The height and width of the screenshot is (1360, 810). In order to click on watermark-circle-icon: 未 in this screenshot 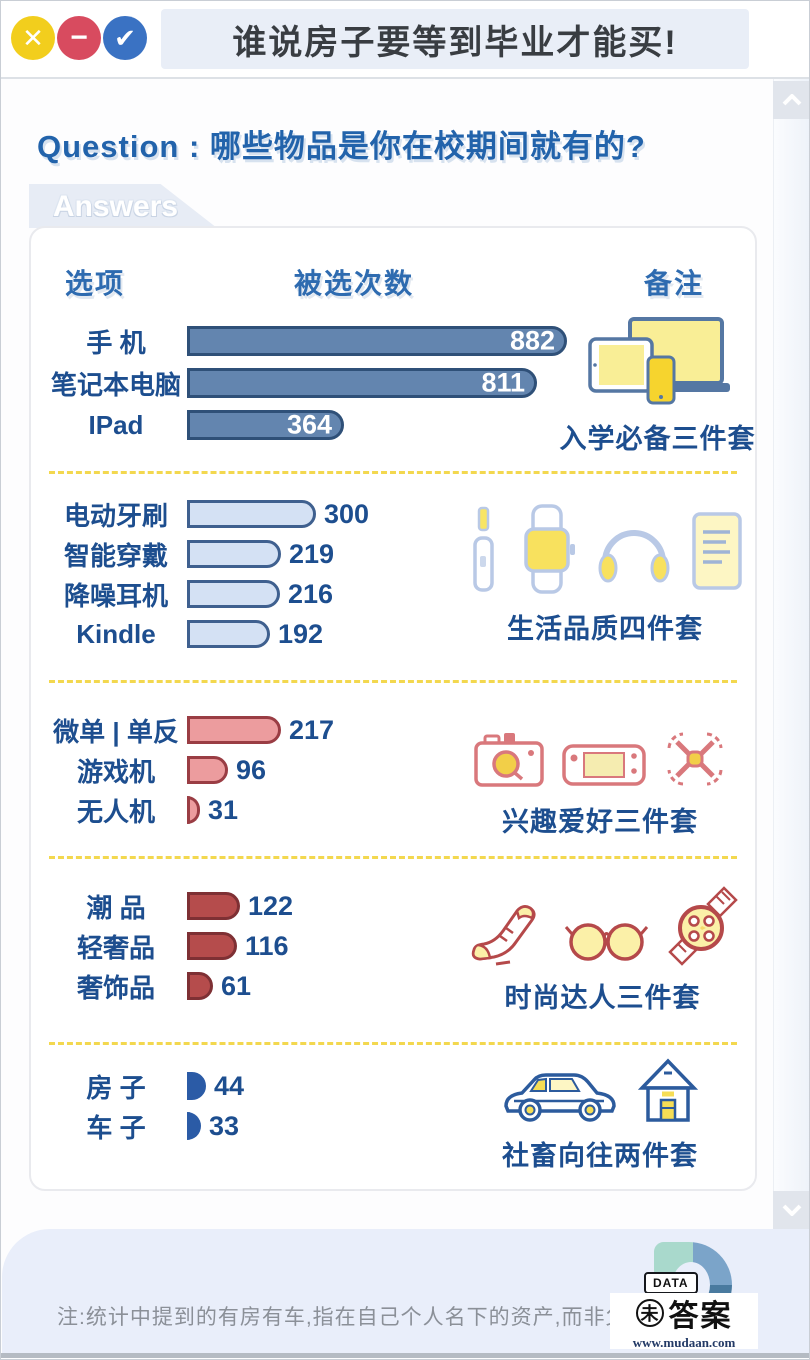, I will do `click(649, 1313)`.